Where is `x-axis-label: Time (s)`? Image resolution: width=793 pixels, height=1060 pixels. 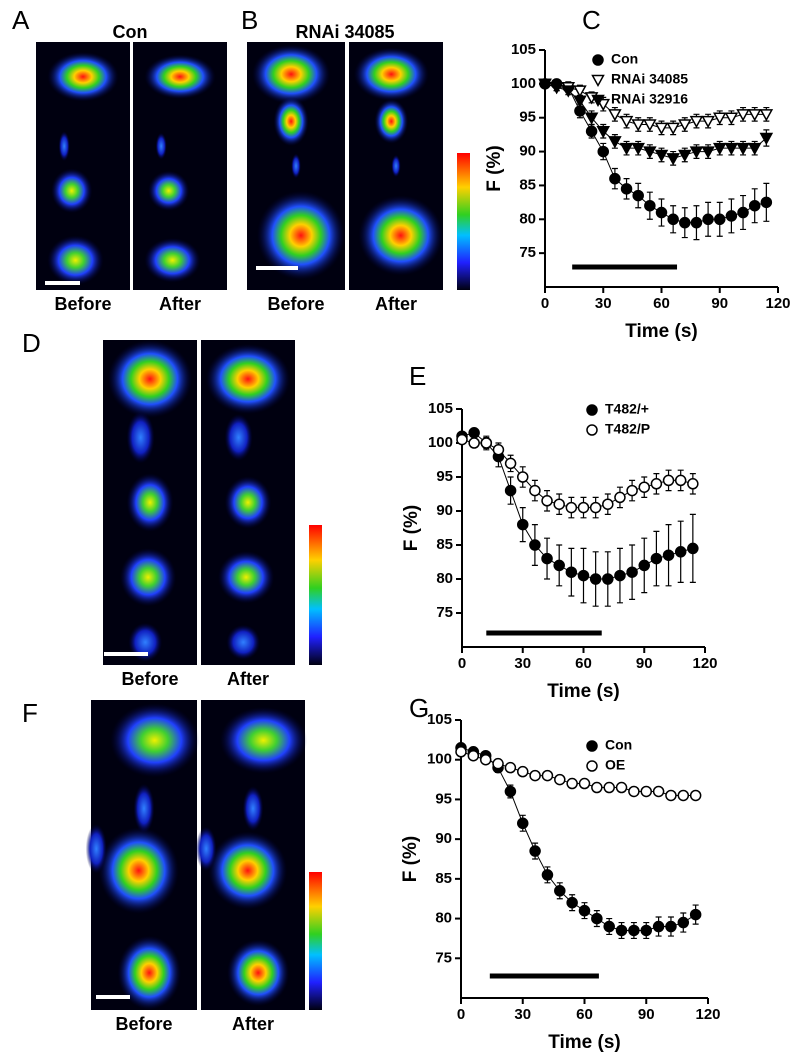 x-axis-label: Time (s) is located at coordinates (661, 331).